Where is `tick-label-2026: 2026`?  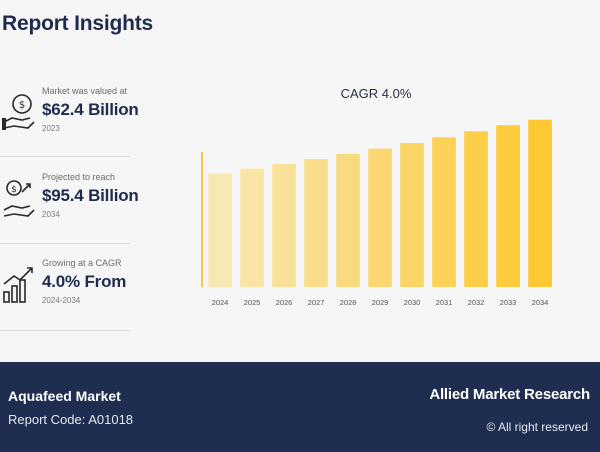
tick-label-2026: 2026 is located at coordinates (284, 302).